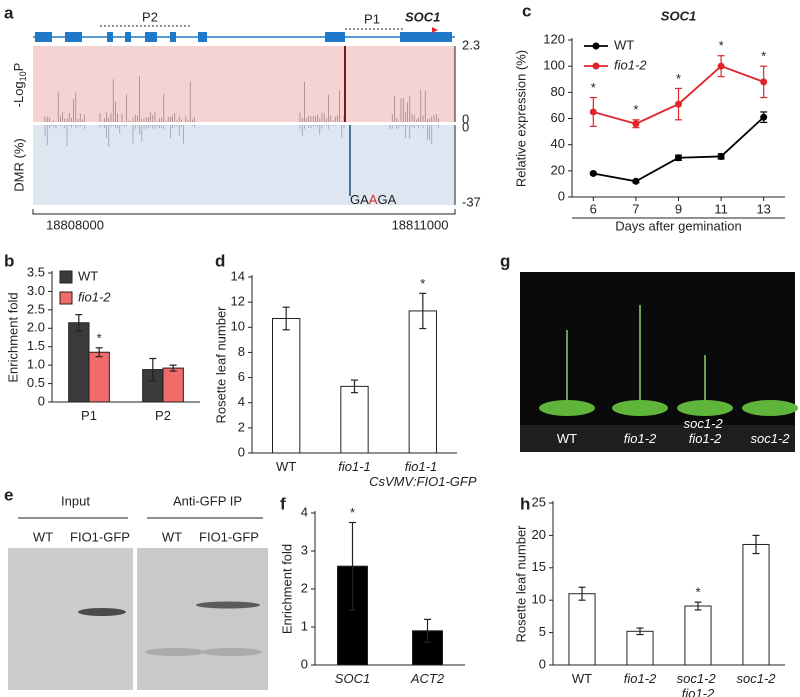 The width and height of the screenshot is (800, 697). Describe the element at coordinates (640, 438) in the screenshot. I see `plant-label: fio1-2` at that location.